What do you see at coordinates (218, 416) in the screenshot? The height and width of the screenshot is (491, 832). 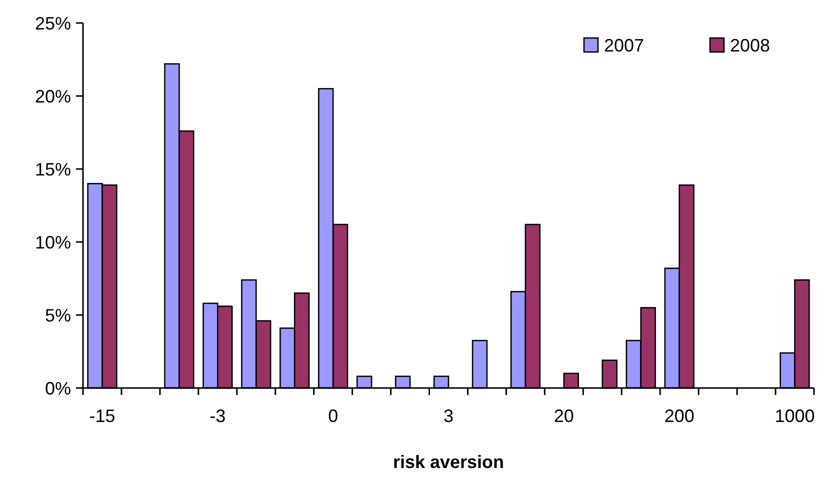 I see `x-tick-label: -3` at bounding box center [218, 416].